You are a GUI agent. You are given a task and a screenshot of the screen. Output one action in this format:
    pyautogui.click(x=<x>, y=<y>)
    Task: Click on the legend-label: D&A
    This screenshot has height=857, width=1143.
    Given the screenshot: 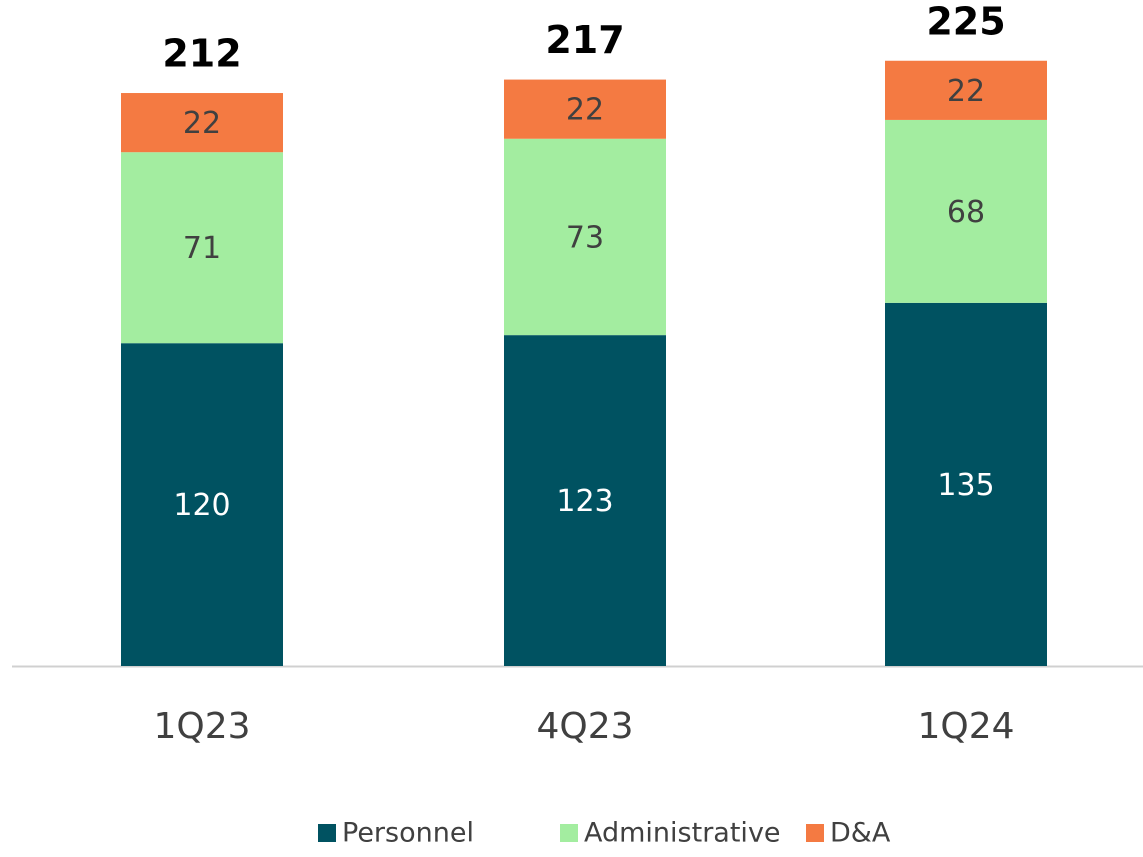 What is the action you would take?
    pyautogui.click(x=860, y=833)
    